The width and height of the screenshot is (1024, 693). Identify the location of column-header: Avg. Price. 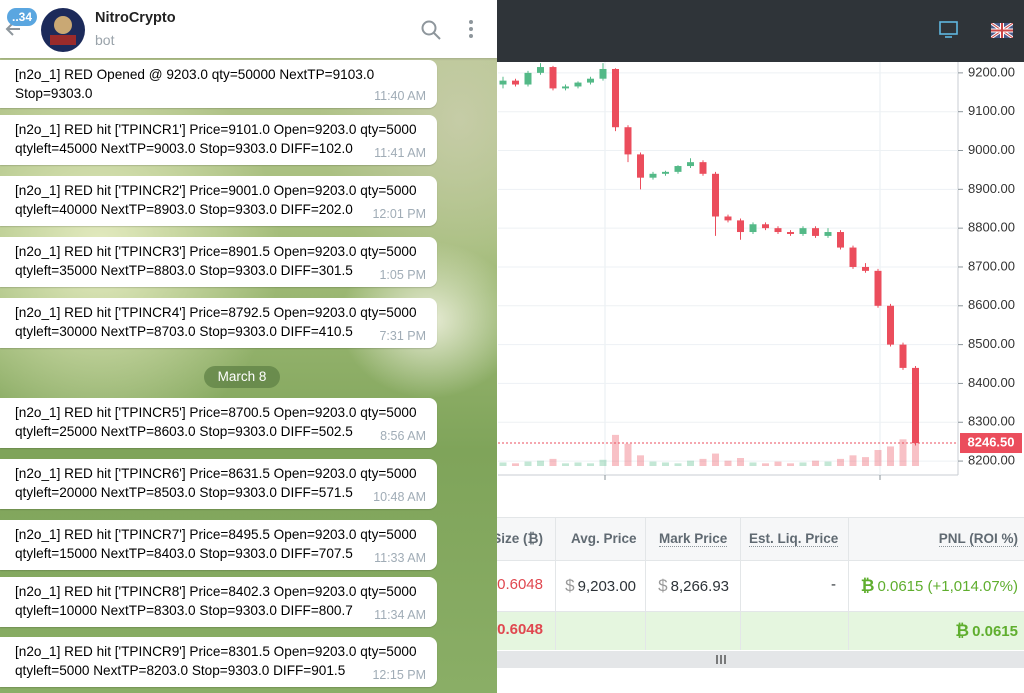
(604, 538).